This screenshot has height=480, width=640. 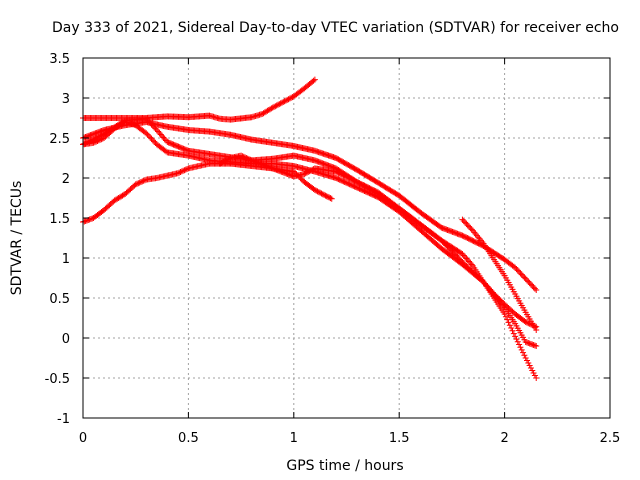 What do you see at coordinates (66, 339) in the screenshot?
I see `y-tick-label: 0` at bounding box center [66, 339].